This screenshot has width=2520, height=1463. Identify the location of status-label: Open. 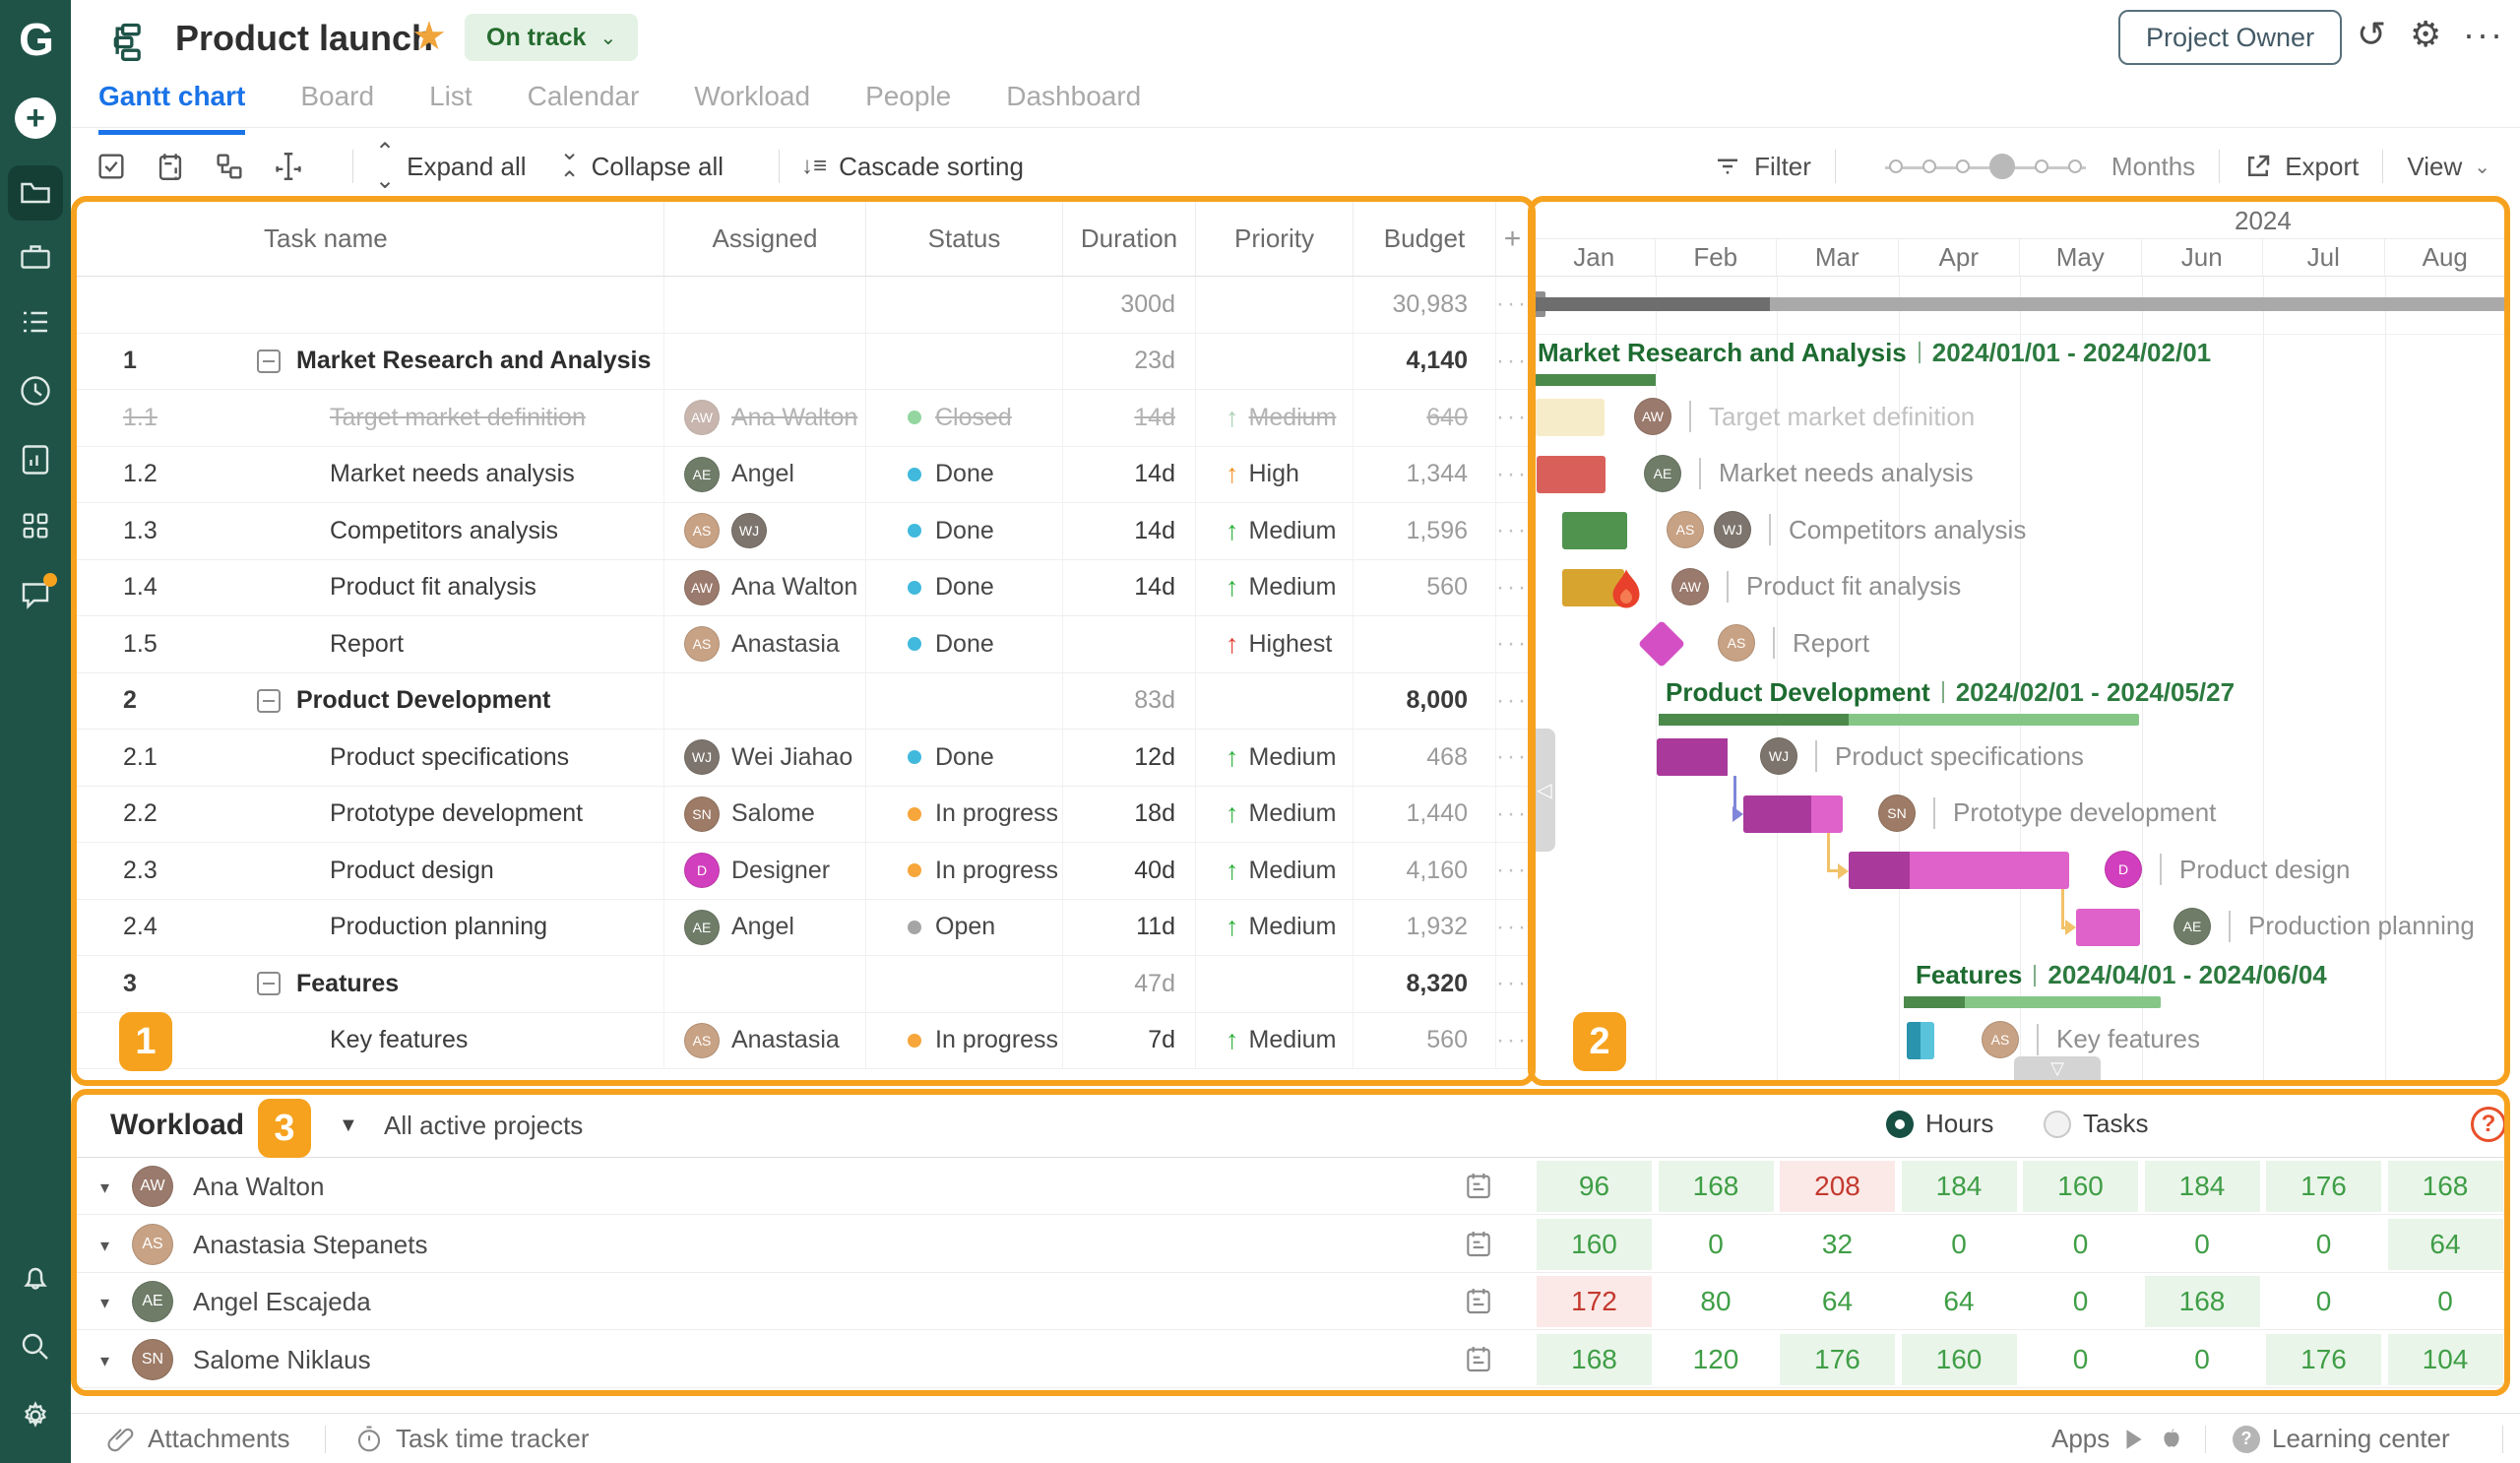
(965, 927).